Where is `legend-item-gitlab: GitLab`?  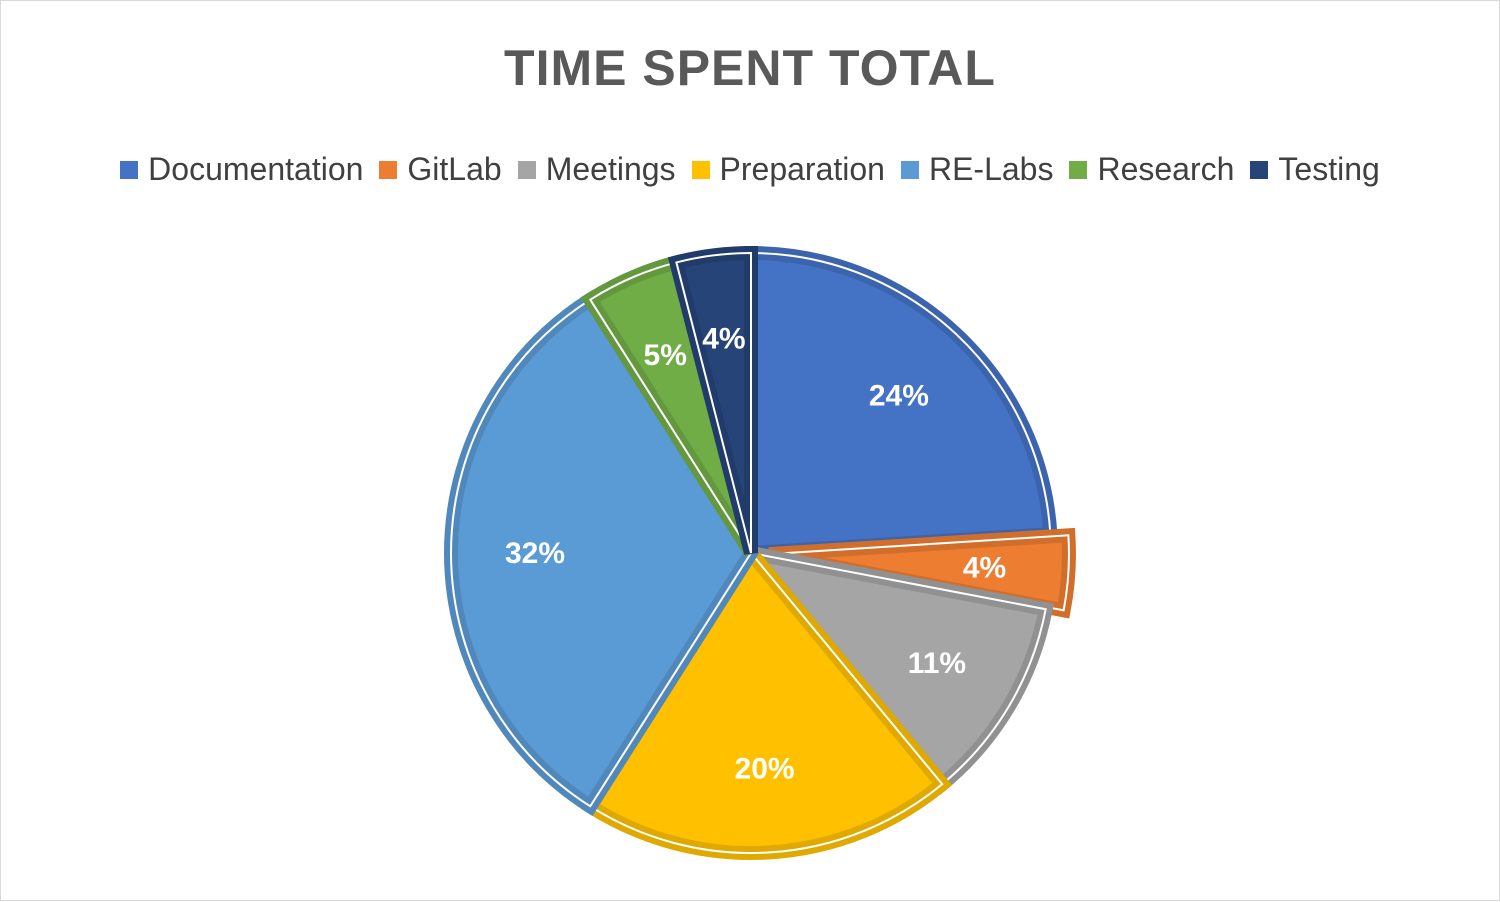
legend-item-gitlab: GitLab is located at coordinates (440, 169).